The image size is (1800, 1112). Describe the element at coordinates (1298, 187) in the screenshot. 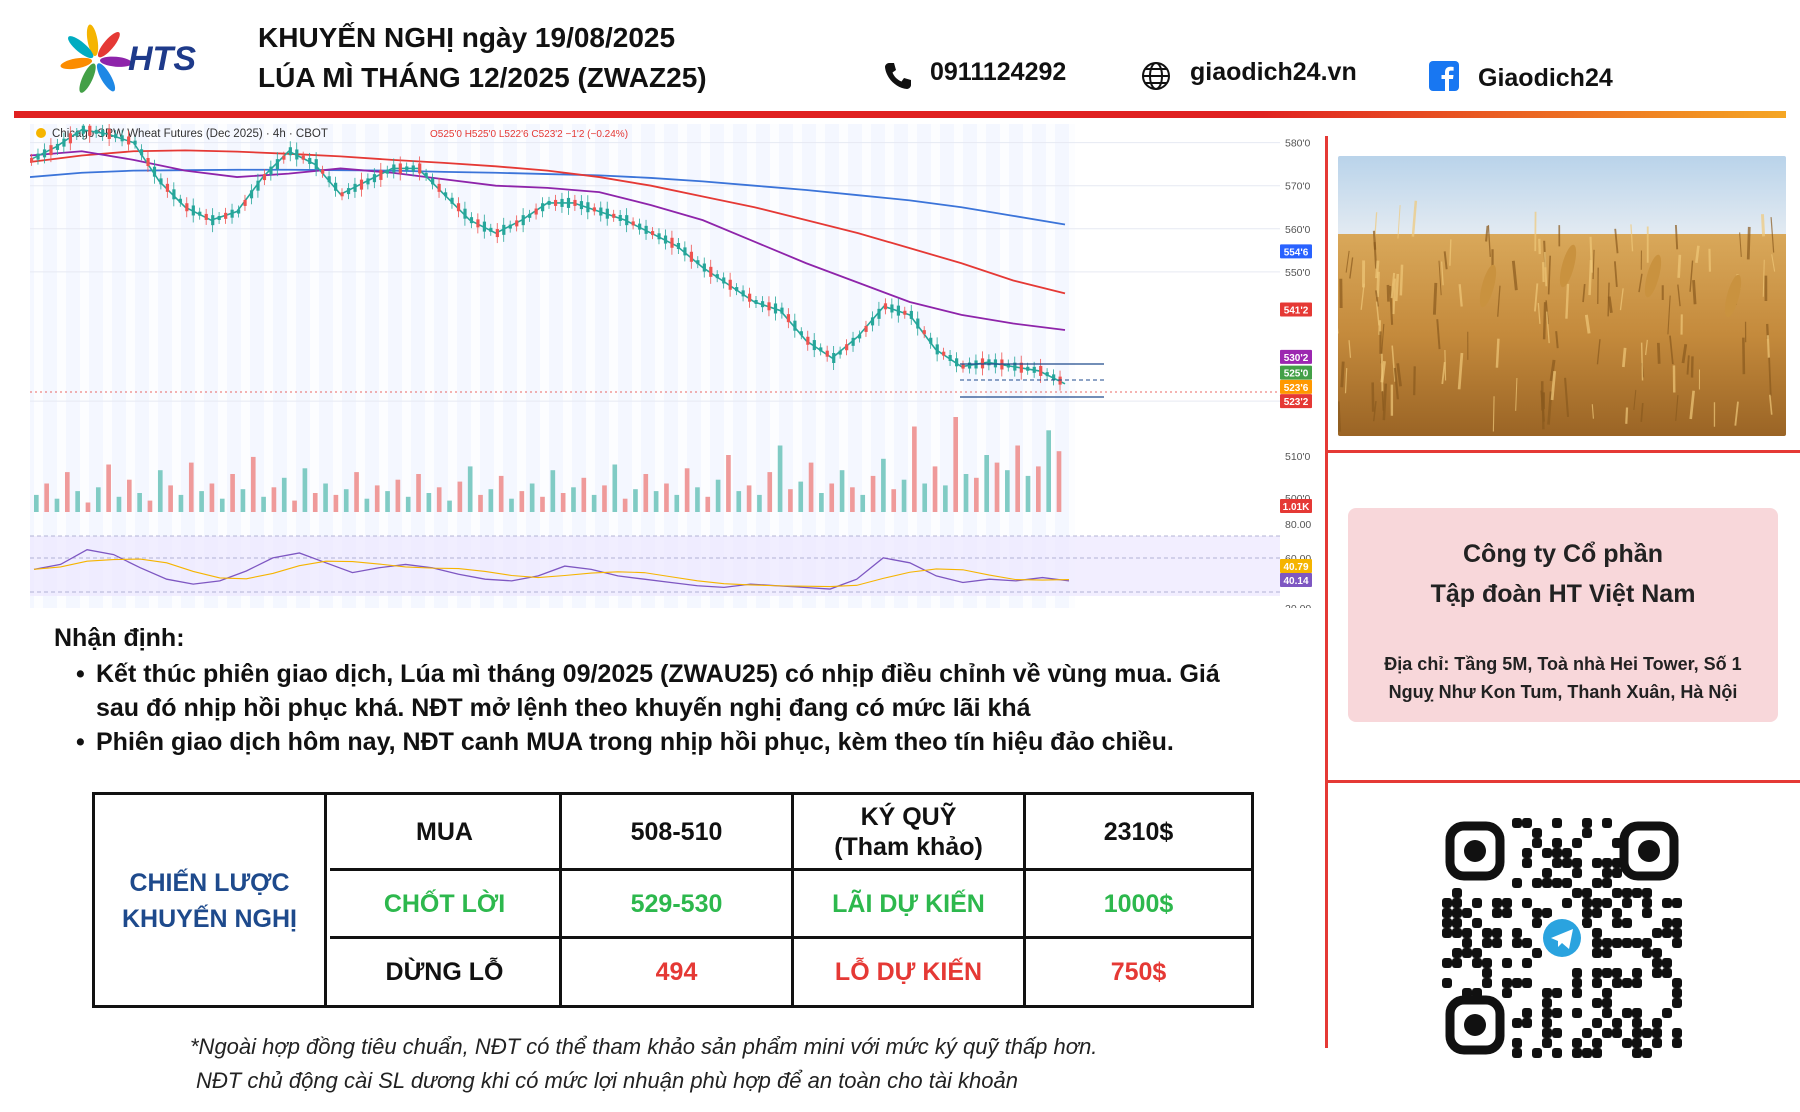

I see `price-tick-label: 570'0` at that location.